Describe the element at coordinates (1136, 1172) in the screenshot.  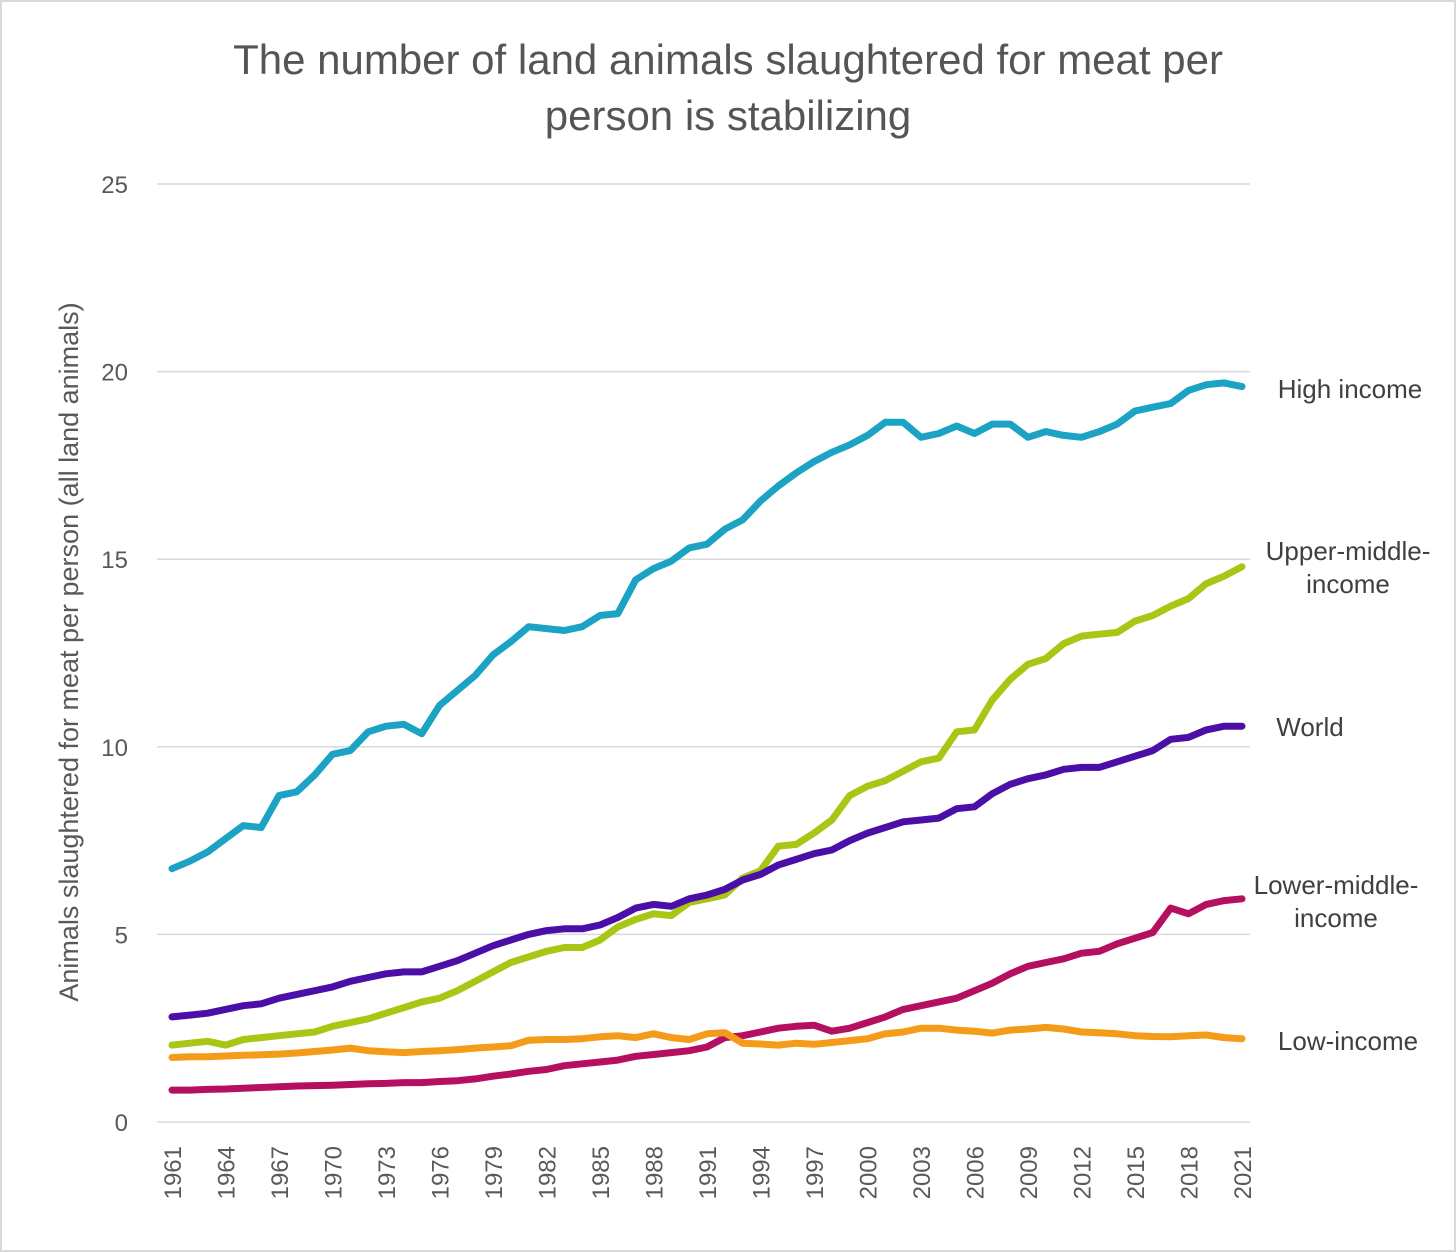
I see `x-tick-label: 2015` at that location.